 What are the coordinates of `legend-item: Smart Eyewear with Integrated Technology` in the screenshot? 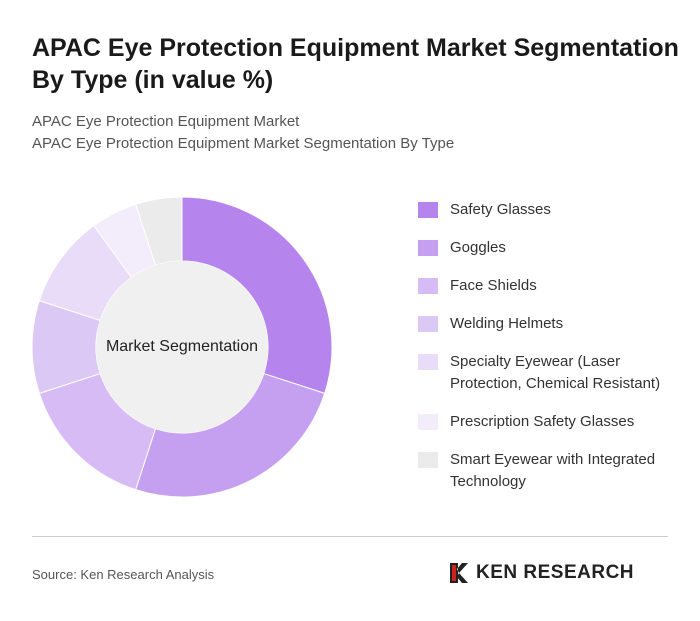 It's located at (548, 471).